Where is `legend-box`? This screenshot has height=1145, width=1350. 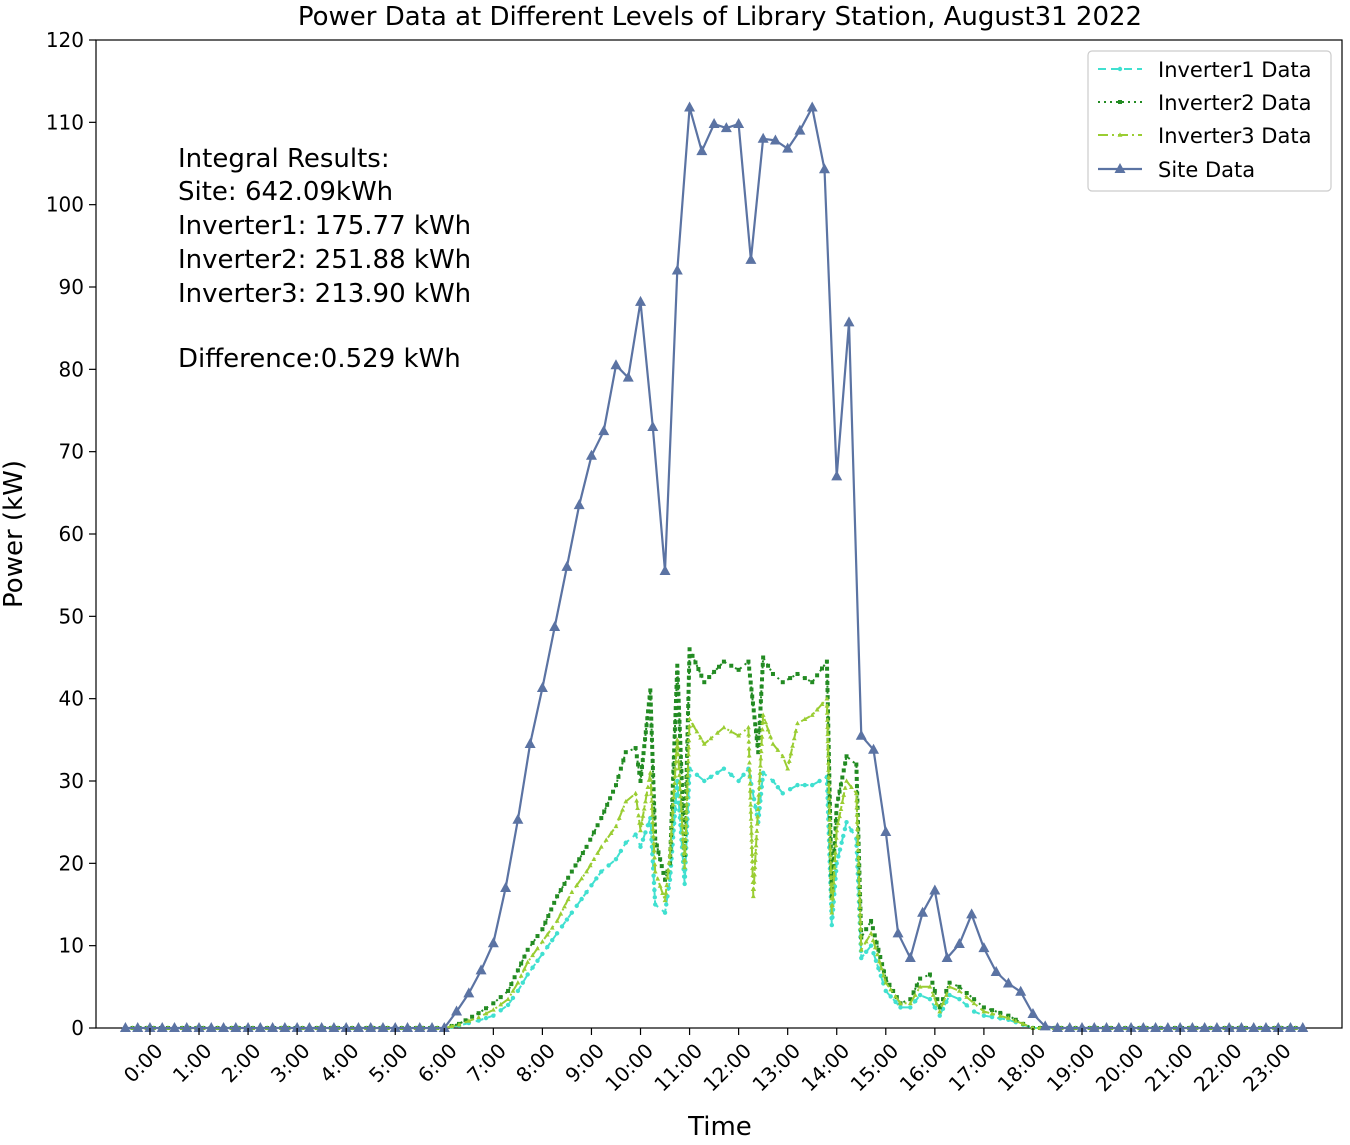 legend-box is located at coordinates (1209, 121).